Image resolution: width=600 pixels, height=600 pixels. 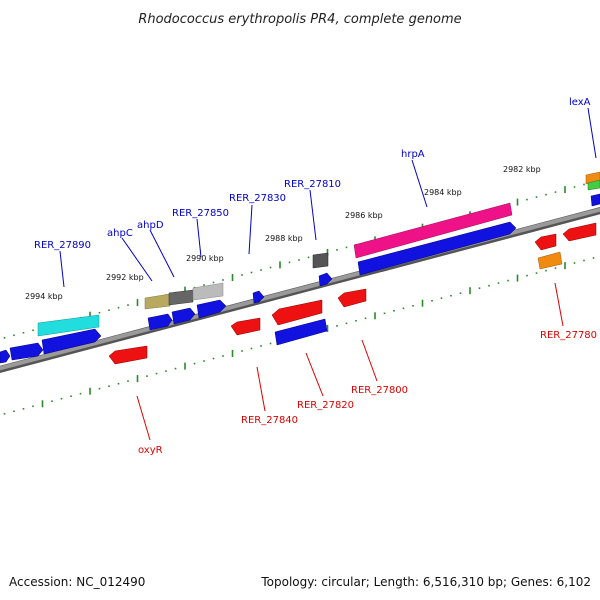 I want to click on gene-label-RER-27850: RER_27850, so click(x=200, y=213).